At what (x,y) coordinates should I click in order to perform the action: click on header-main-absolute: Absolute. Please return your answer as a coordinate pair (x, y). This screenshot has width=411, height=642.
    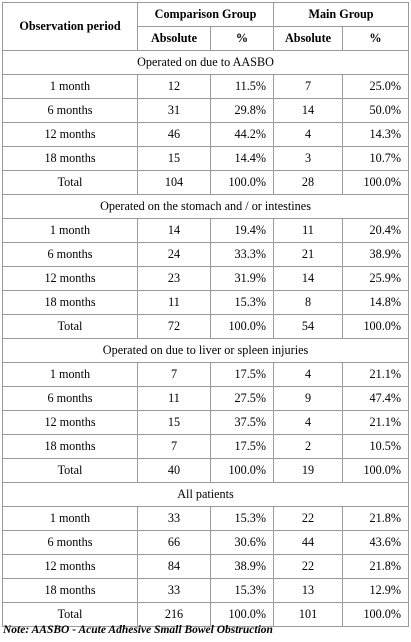
    Looking at the image, I should click on (308, 38).